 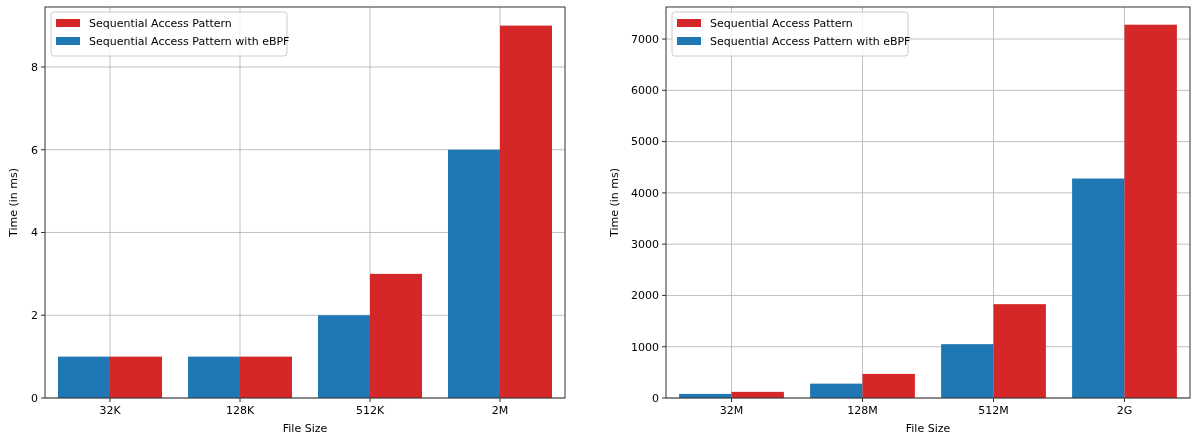 I want to click on y-tick-label: 6, so click(x=34, y=150).